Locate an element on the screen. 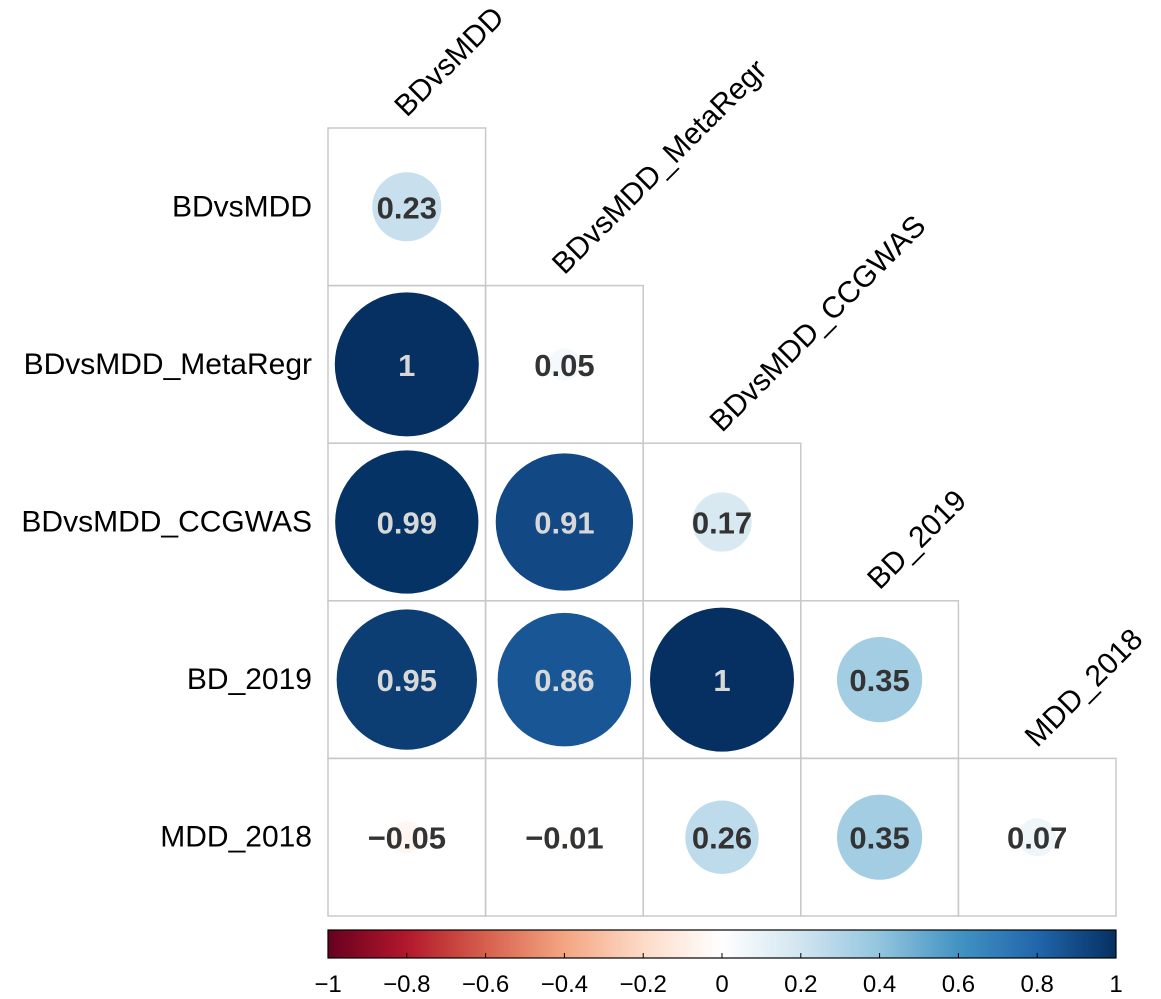  color-legend-tick-label: 0 is located at coordinates (721, 984).